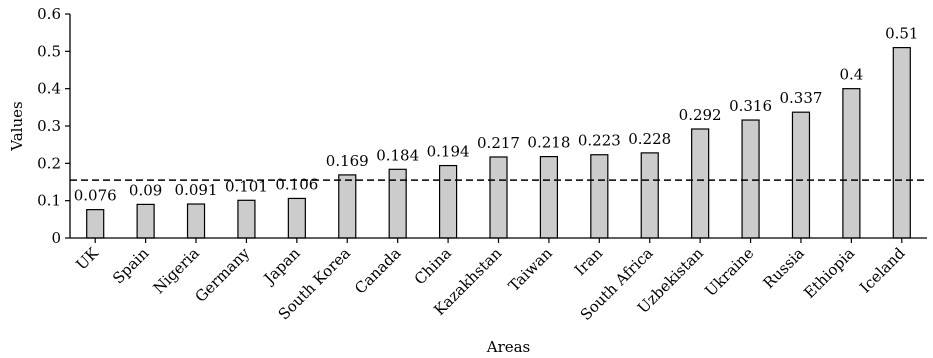 The image size is (933, 358). I want to click on y-axis-ticks: 0 0.1 0.2 0.3 0.4 0.5 0.6, so click(53, 126).